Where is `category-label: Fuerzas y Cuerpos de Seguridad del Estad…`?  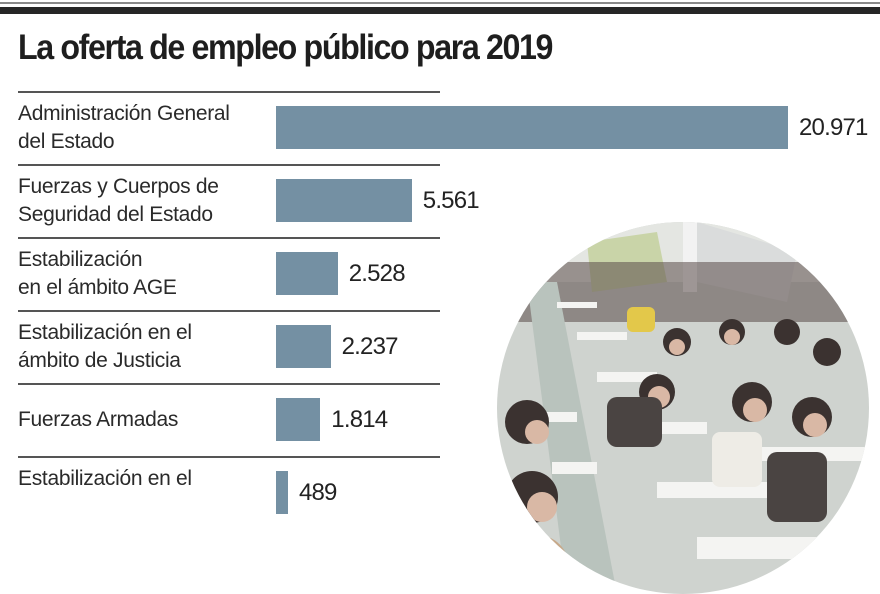
category-label: Fuerzas y Cuerpos de Seguridad del Estad… is located at coordinates (118, 200).